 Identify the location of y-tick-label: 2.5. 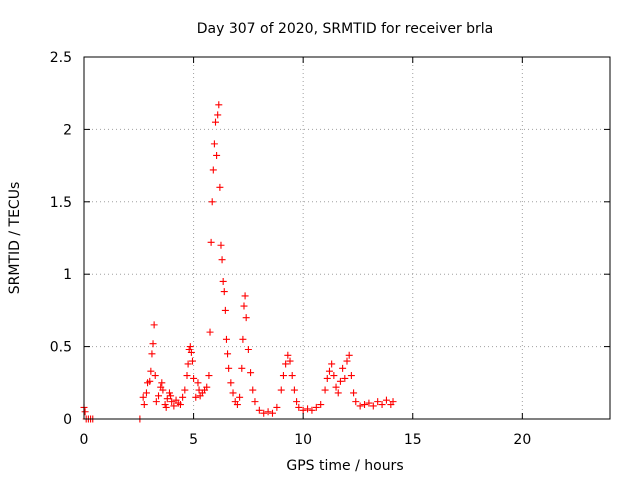
(61, 58).